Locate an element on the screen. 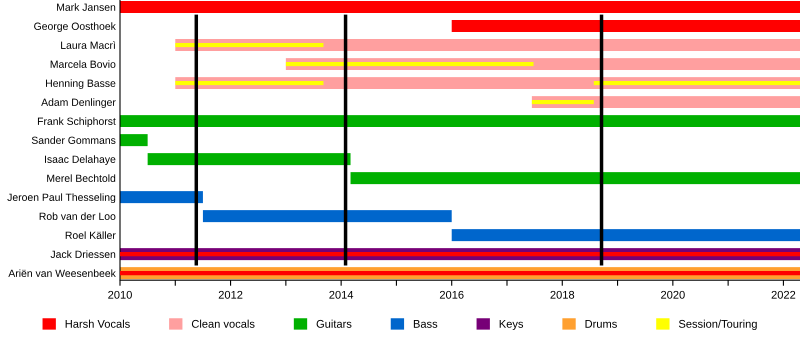 This screenshot has width=800, height=340. y-tick-label: Sander Gommans is located at coordinates (74, 140).